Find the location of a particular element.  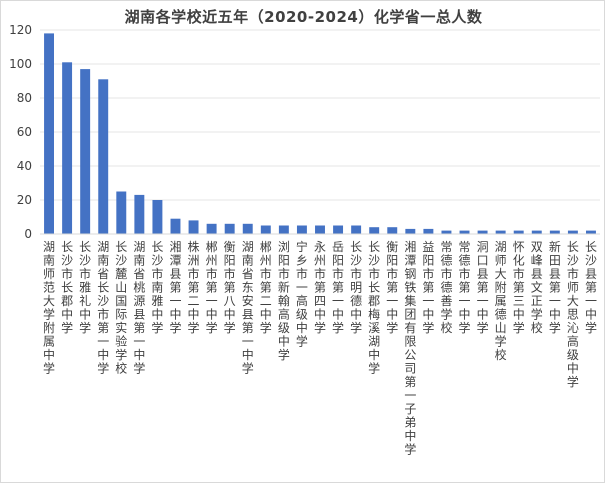

x-tick-label: 衡阳市第一中学 is located at coordinates (392, 287).